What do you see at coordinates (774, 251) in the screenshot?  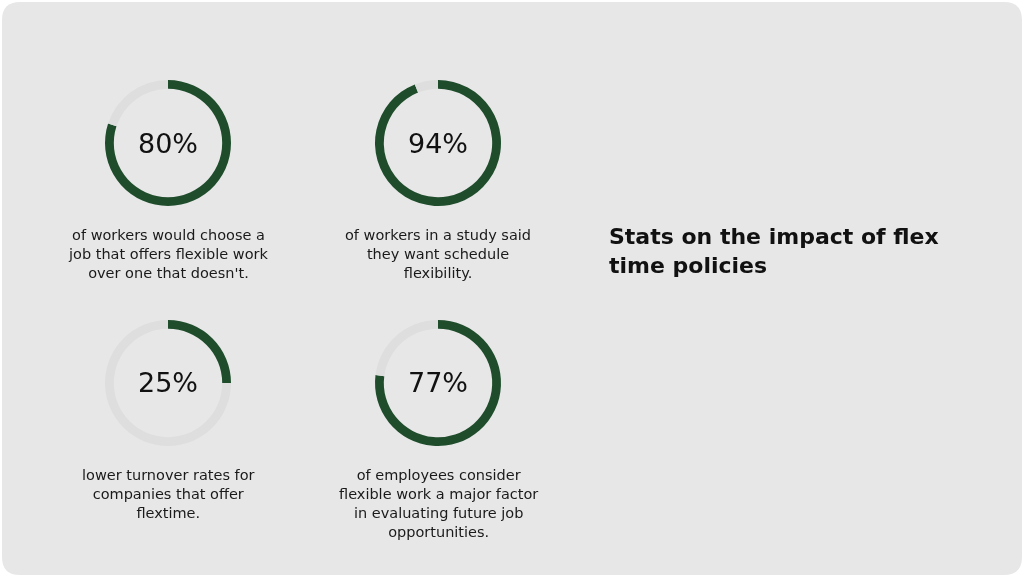 I see `text: Stats on the impact of flex time policies` at bounding box center [774, 251].